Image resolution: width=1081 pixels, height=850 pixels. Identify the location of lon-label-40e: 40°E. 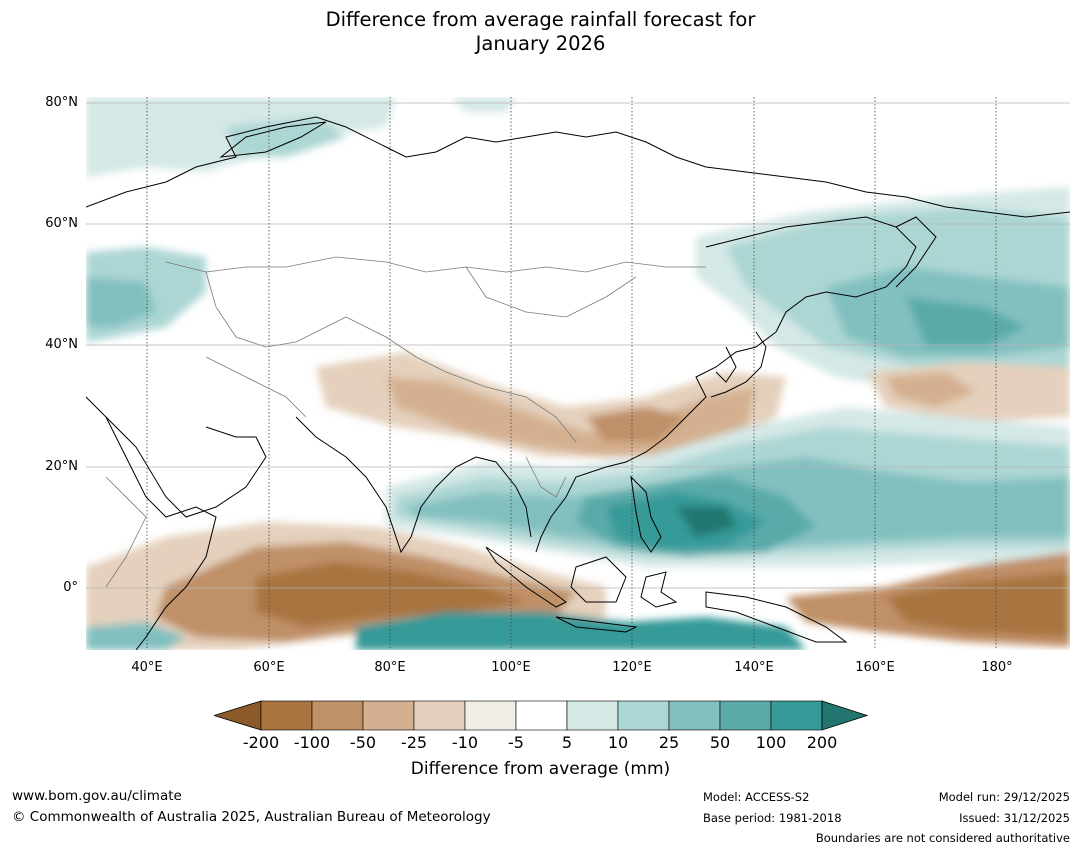
(147, 667).